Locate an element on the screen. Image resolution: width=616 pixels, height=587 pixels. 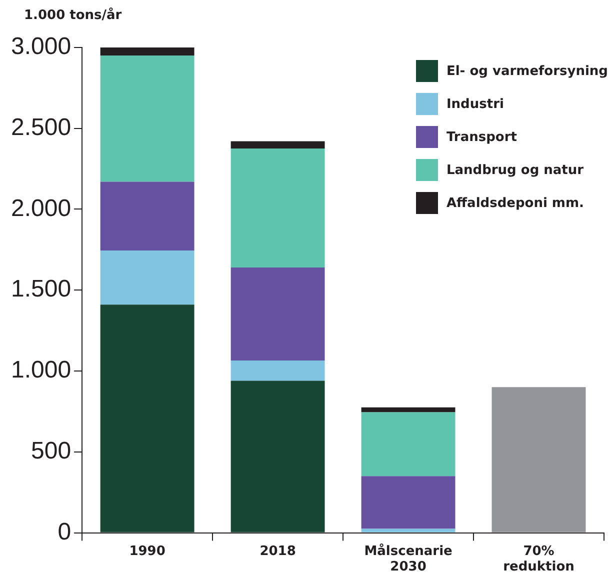
y-tick-label: 500 is located at coordinates (51, 451).